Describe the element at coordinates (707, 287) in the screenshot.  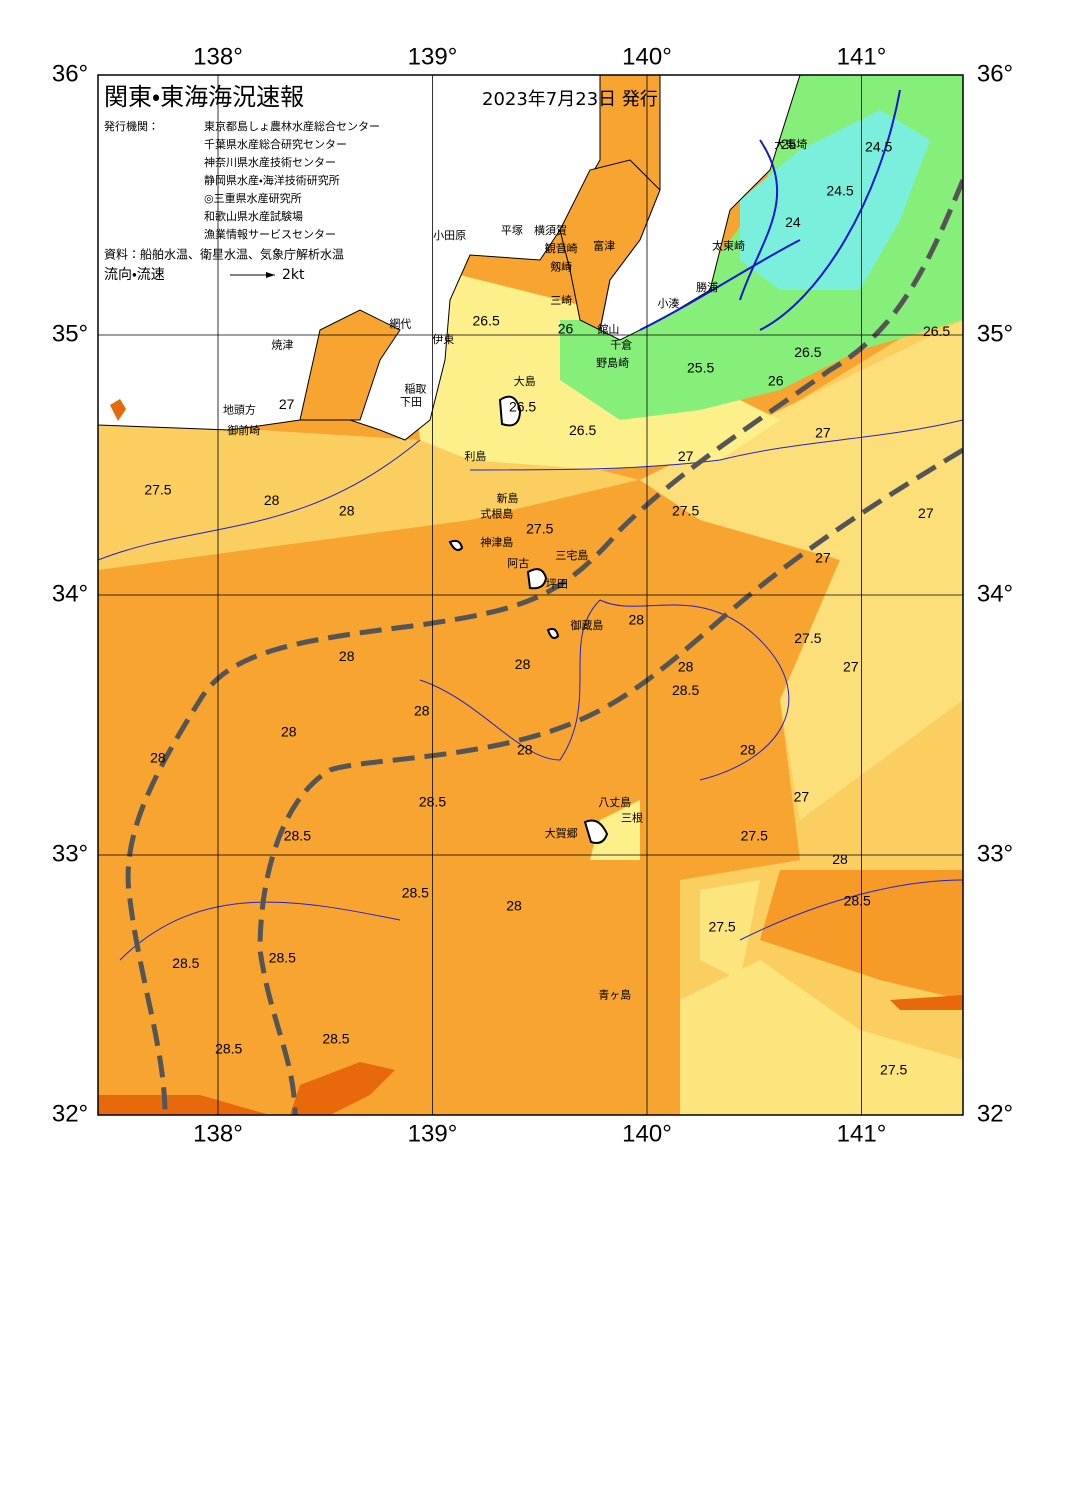
I see `place-name: 勝浦` at that location.